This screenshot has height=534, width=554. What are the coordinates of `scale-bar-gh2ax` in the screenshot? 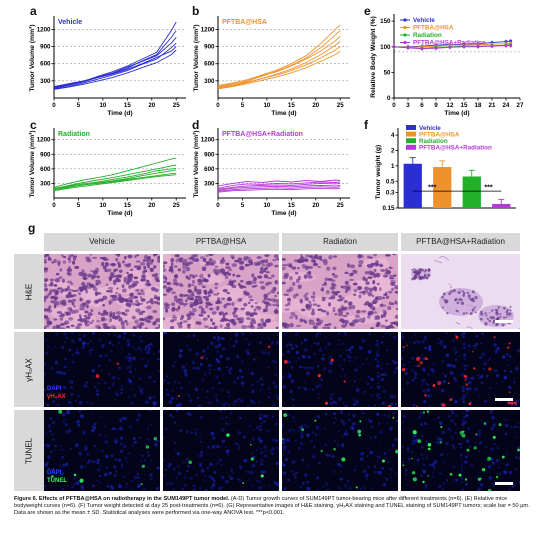 It's located at (504, 399).